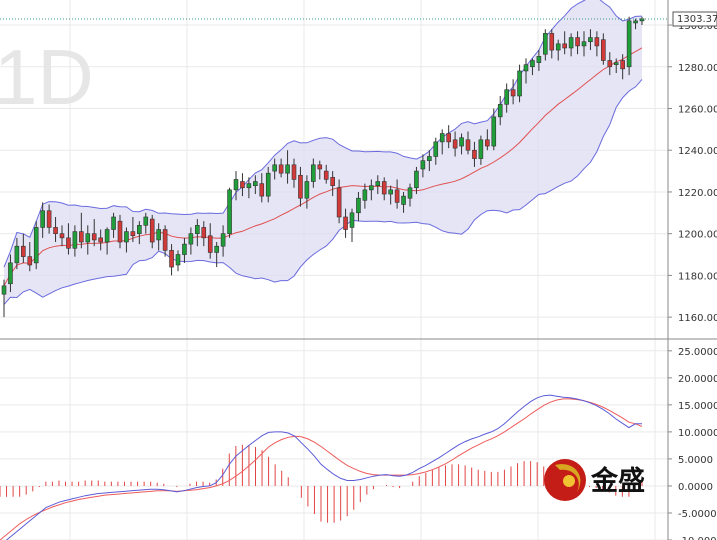  What do you see at coordinates (697, 193) in the screenshot?
I see `price-tick-label: 1220.00` at bounding box center [697, 193].